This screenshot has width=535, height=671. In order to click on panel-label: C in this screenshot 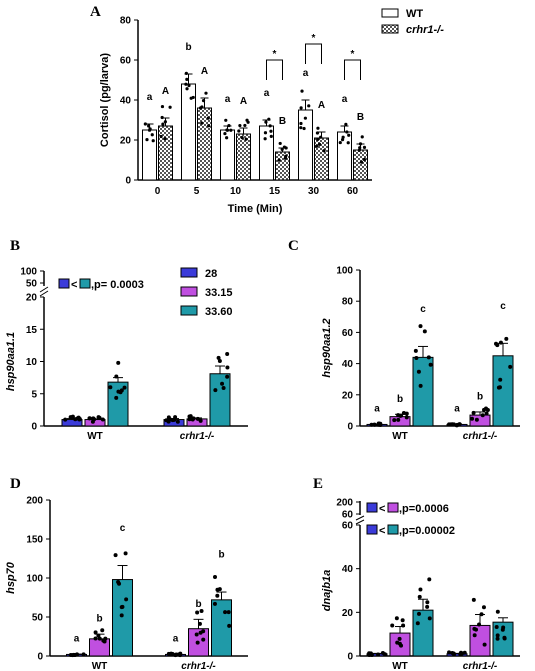, I will do `click(293, 246)`.